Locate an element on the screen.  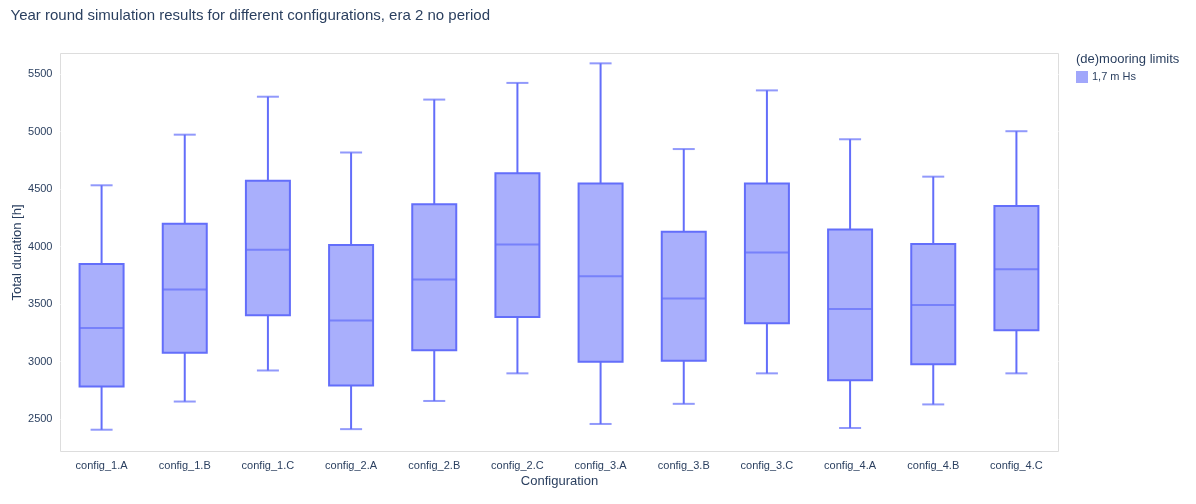
y-tick-label: 2500 is located at coordinates (40, 418).